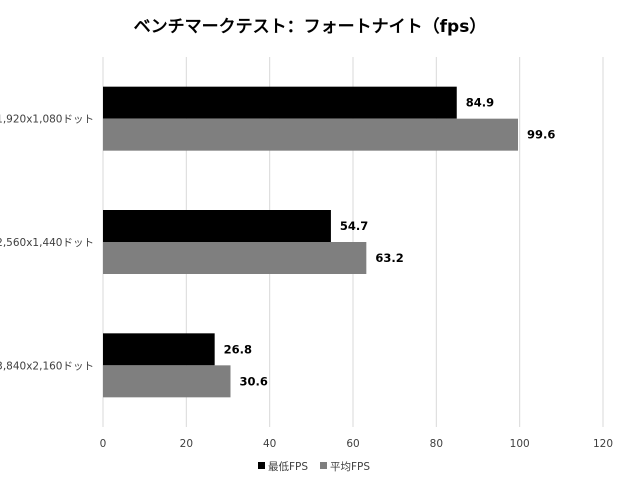 The image size is (620, 485). I want to click on data-label: 30.6, so click(254, 381).